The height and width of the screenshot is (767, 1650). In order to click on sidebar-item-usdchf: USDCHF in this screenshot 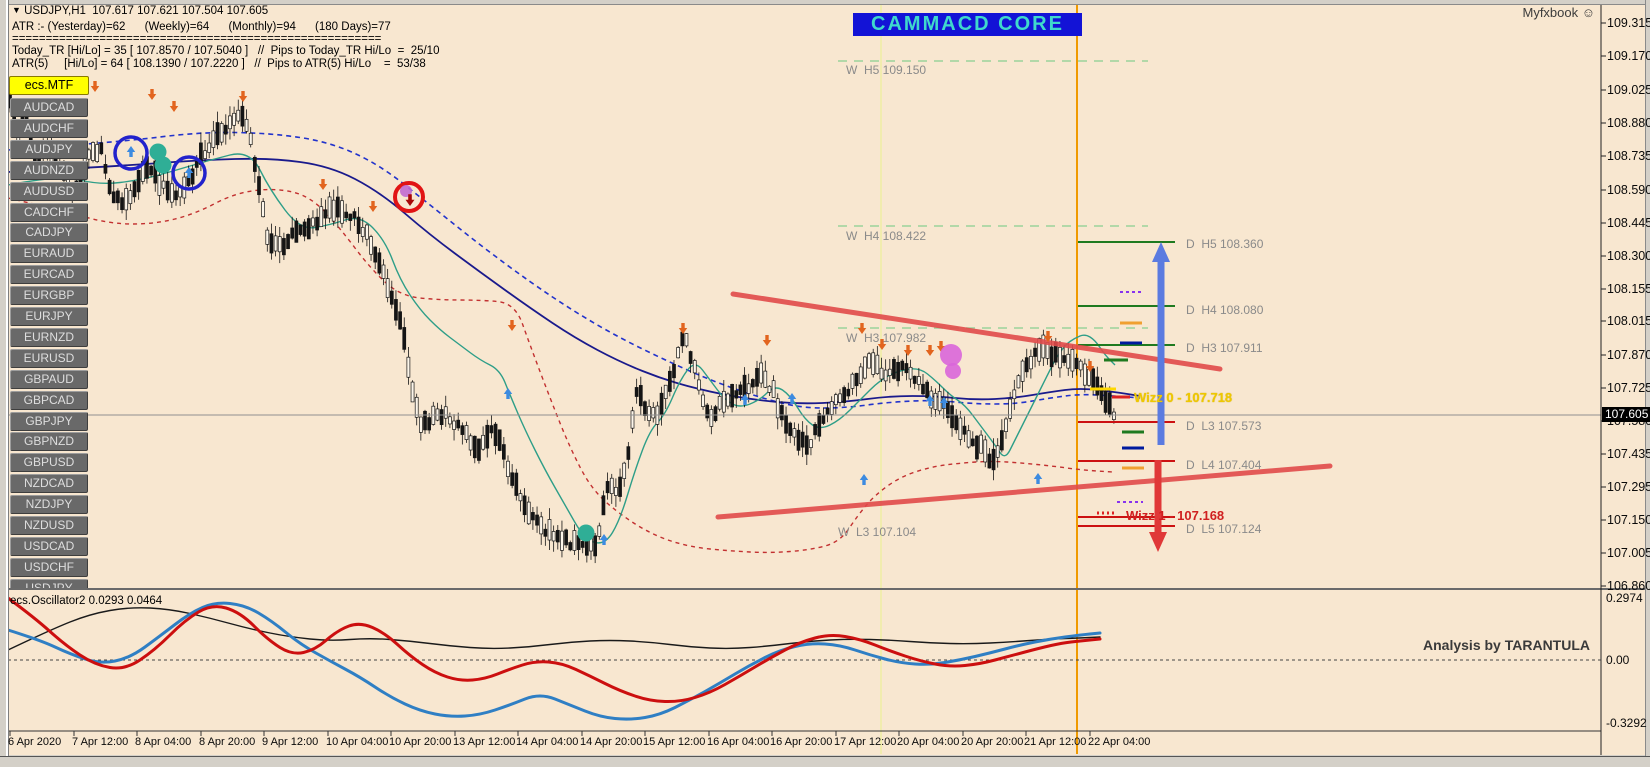, I will do `click(49, 567)`.